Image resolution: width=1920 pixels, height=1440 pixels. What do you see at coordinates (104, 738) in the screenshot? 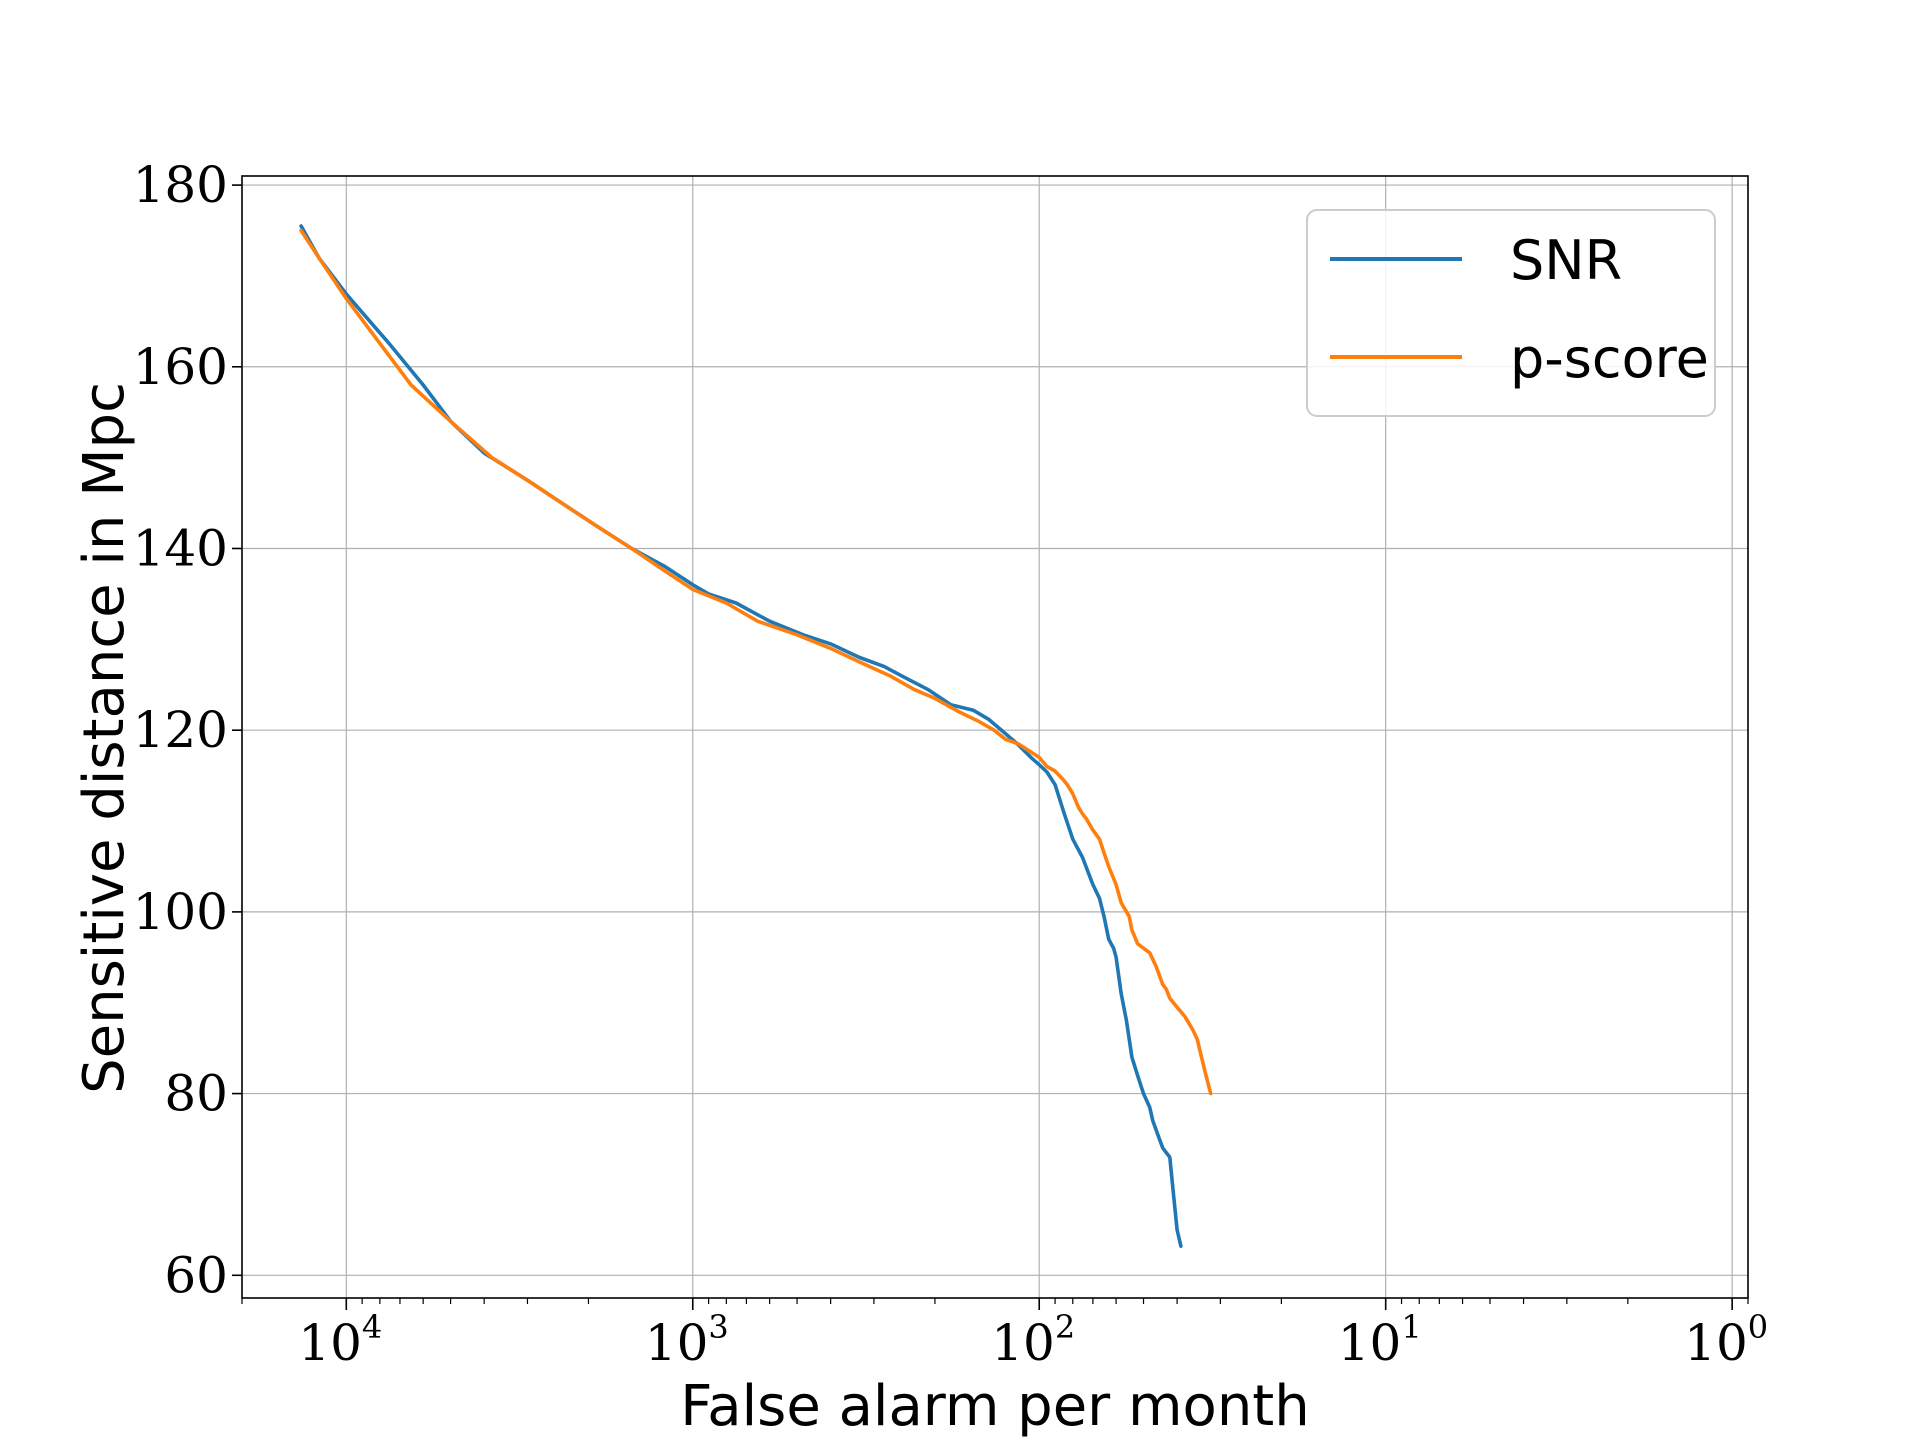
I see `y-axis-label: Sensitive distance in Mpc` at bounding box center [104, 738].